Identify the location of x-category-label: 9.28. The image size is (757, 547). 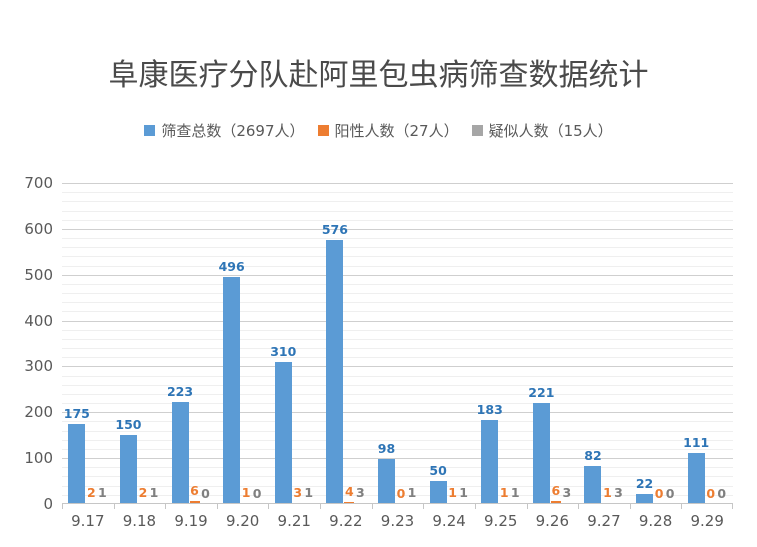
(655, 521).